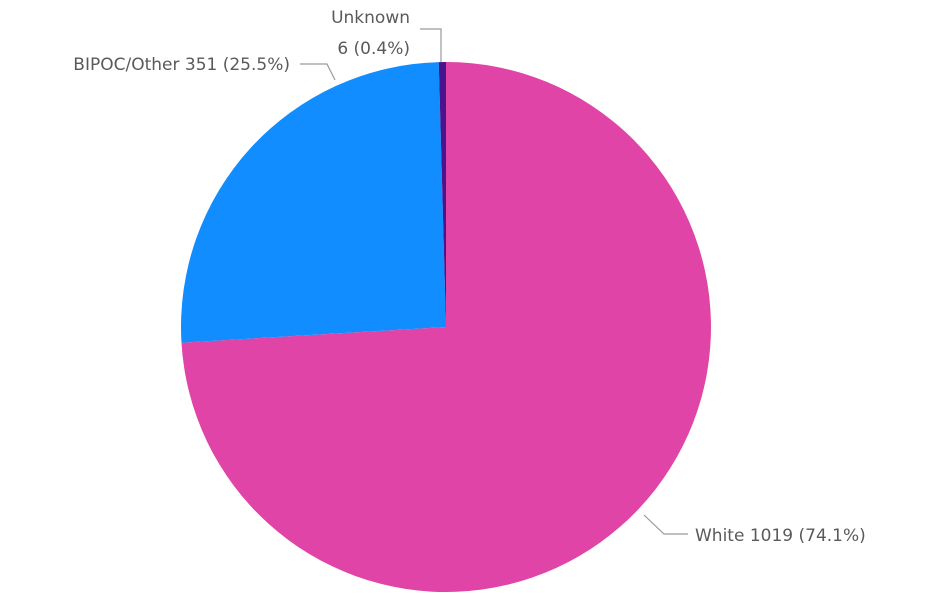 The height and width of the screenshot is (594, 928). What do you see at coordinates (313, 202) in the screenshot?
I see `pie-slice-bipoc-other` at bounding box center [313, 202].